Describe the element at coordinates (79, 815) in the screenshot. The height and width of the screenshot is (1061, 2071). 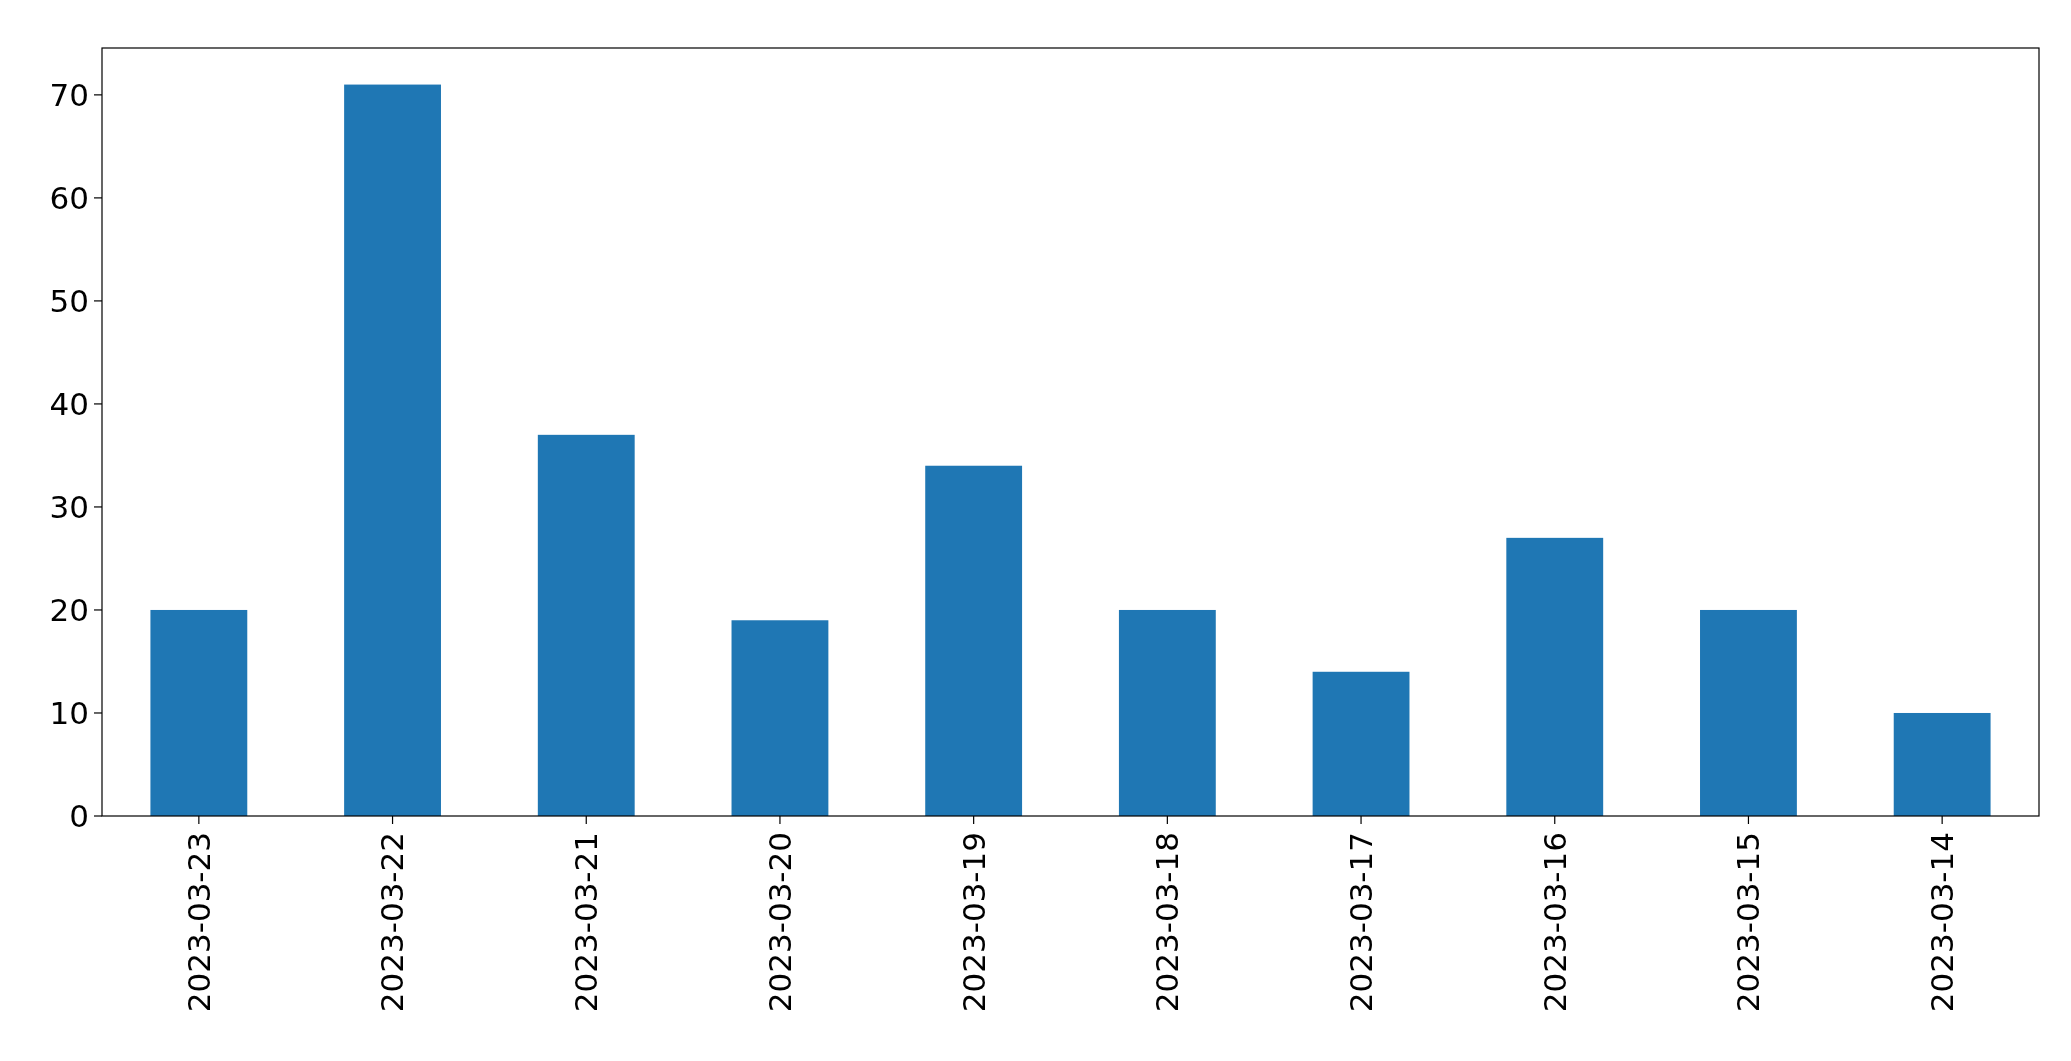
I see `y-tick-label: 0` at that location.